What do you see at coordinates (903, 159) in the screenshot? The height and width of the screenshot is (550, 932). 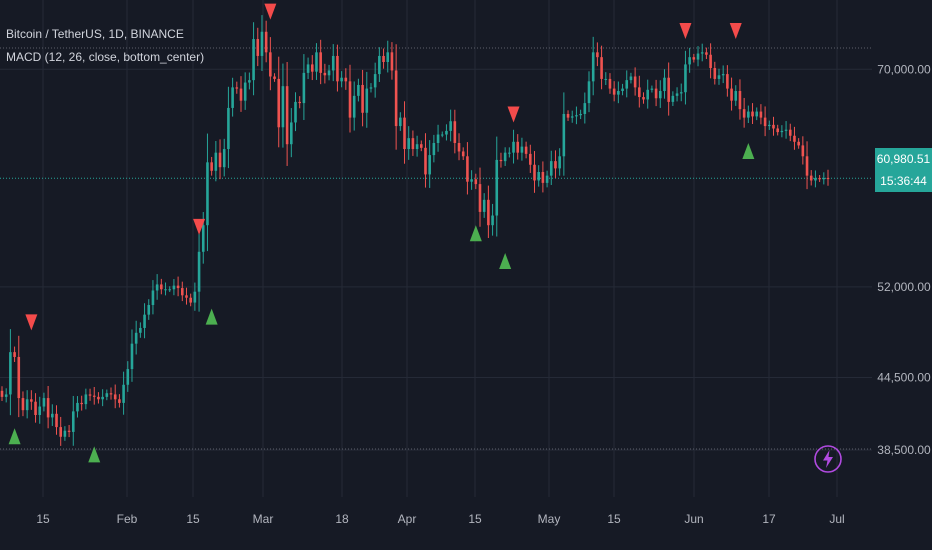 I see `current-price-badge: 60,980.51` at bounding box center [903, 159].